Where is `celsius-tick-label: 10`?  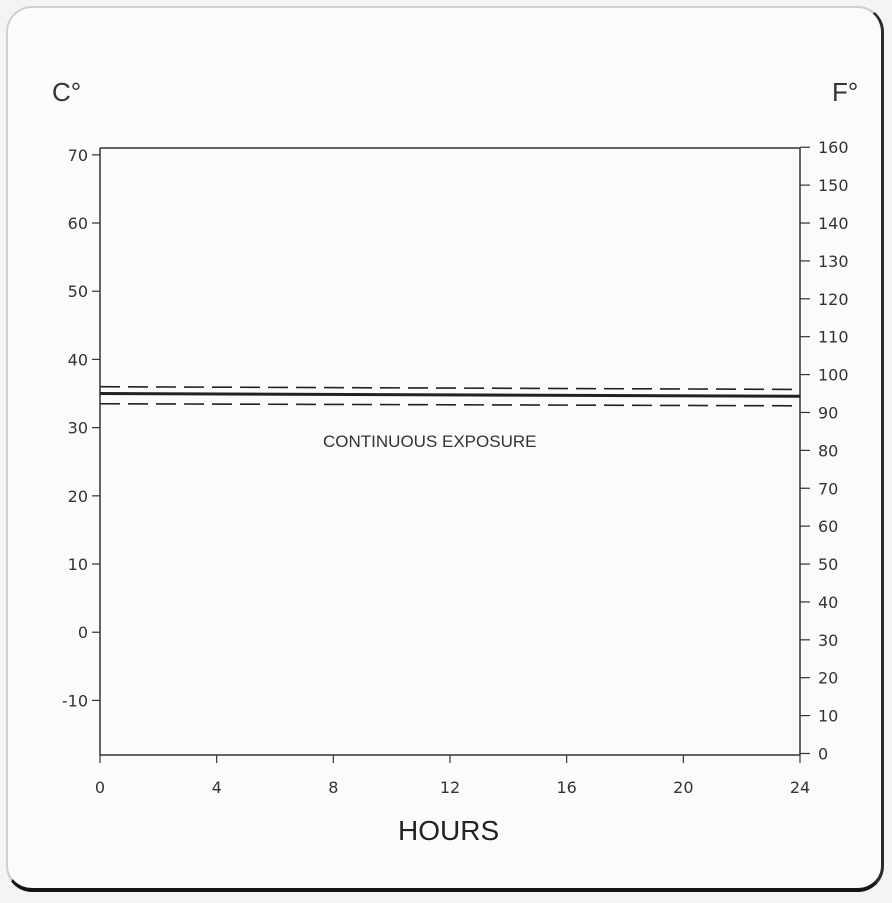
celsius-tick-label: 10 is located at coordinates (78, 564).